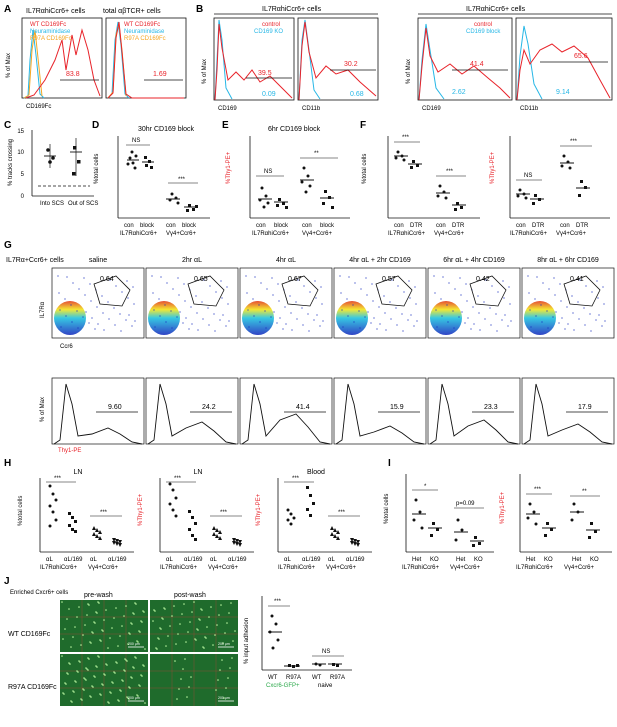 Image resolution: width=617 pixels, height=727 pixels. I want to click on panel-j-x-tick-3: WT, so click(317, 678).